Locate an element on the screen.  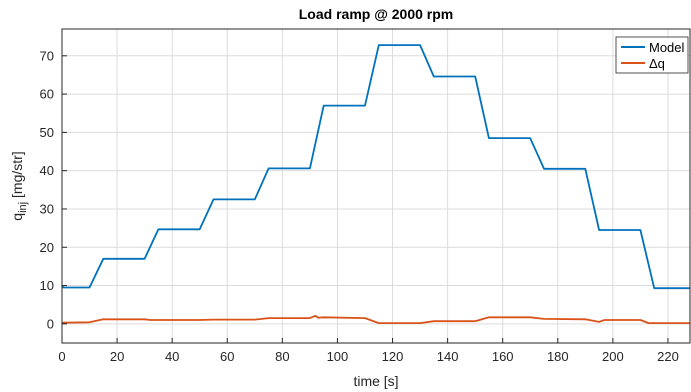
x-tick-label: 140 is located at coordinates (448, 356).